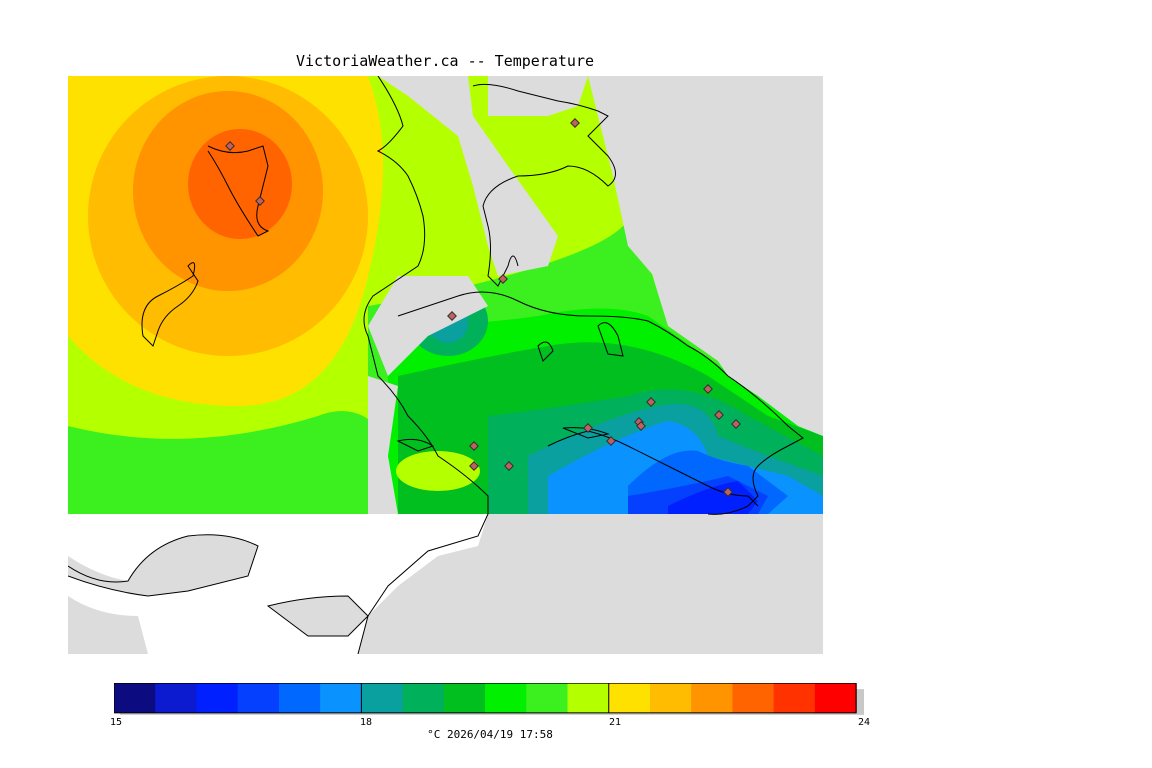 This screenshot has height=768, width=1152. What do you see at coordinates (490, 734) in the screenshot?
I see `units-timestamp: °C 2026/04/19 17:58` at bounding box center [490, 734].